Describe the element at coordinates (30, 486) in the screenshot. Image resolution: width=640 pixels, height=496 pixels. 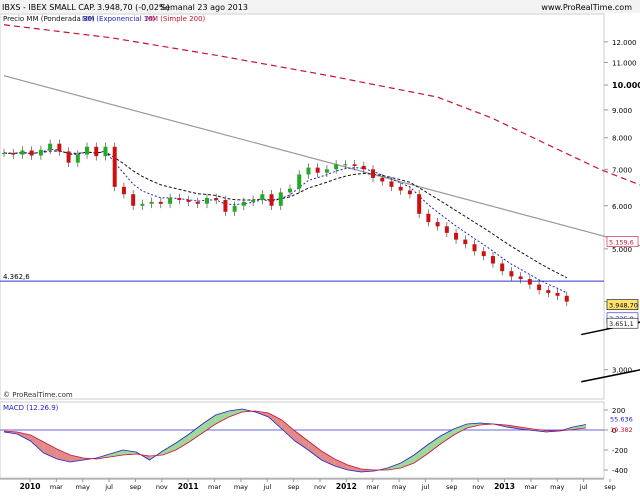
I see `time-tick-label: 2010` at that location.